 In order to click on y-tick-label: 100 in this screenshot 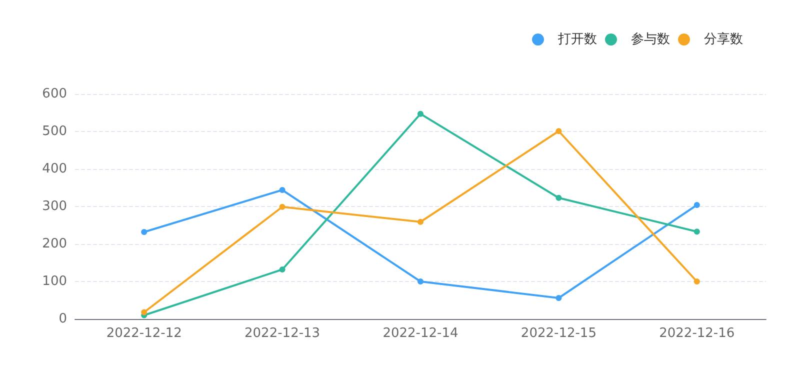, I will do `click(54, 281)`.